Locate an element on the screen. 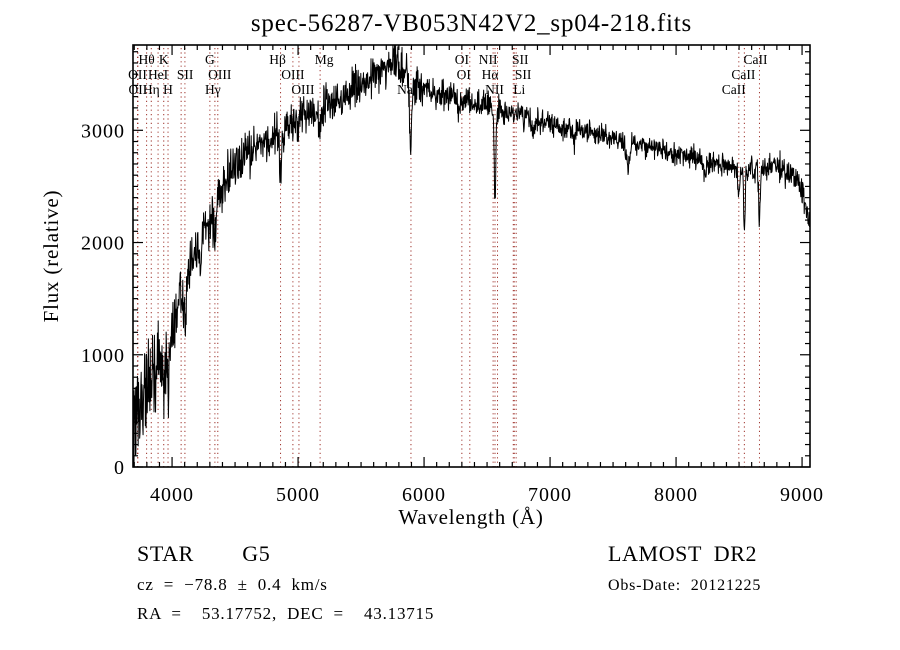 The image size is (900, 650). y-tick-label: 3000 is located at coordinates (103, 131).